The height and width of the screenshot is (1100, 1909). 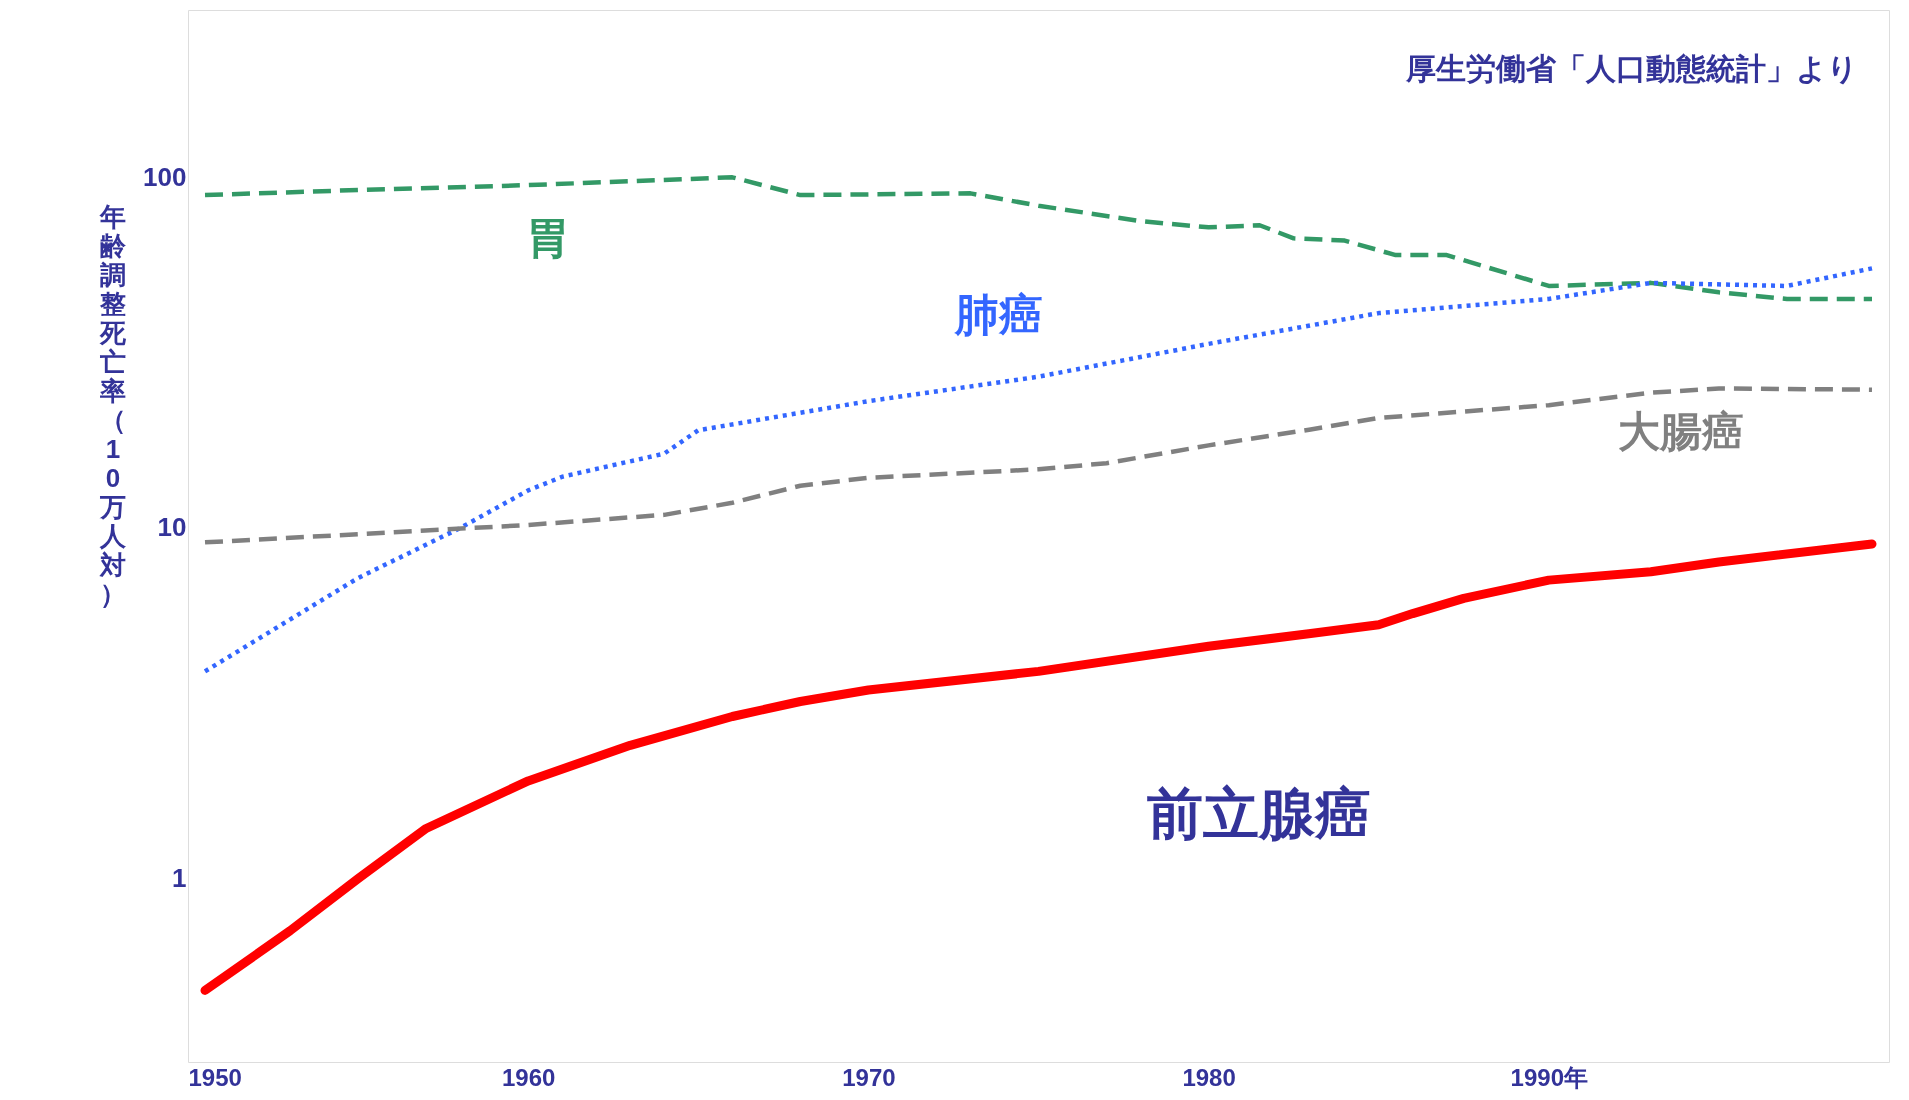 I want to click on text: 年齢調整死亡率（10万人対）, so click(x=113, y=405).